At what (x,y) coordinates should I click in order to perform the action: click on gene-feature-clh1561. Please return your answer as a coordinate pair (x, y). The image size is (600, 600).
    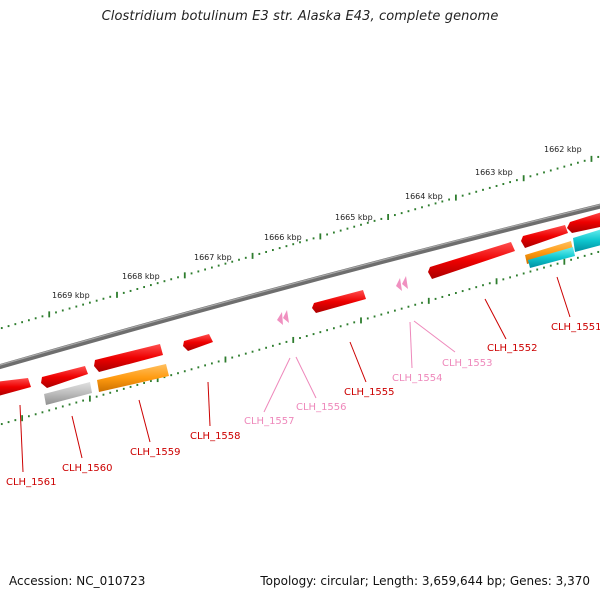
    Looking at the image, I should click on (15, 387).